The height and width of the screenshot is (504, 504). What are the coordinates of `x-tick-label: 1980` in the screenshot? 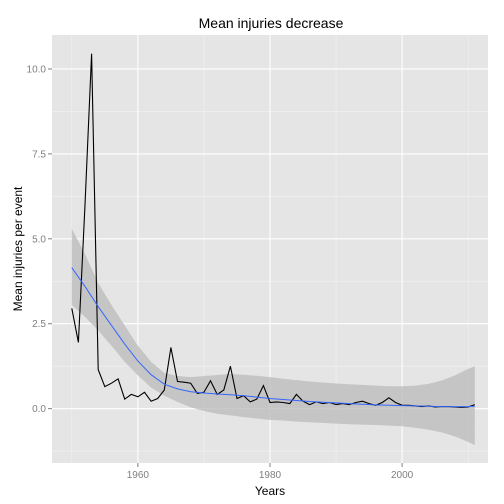 It's located at (270, 475).